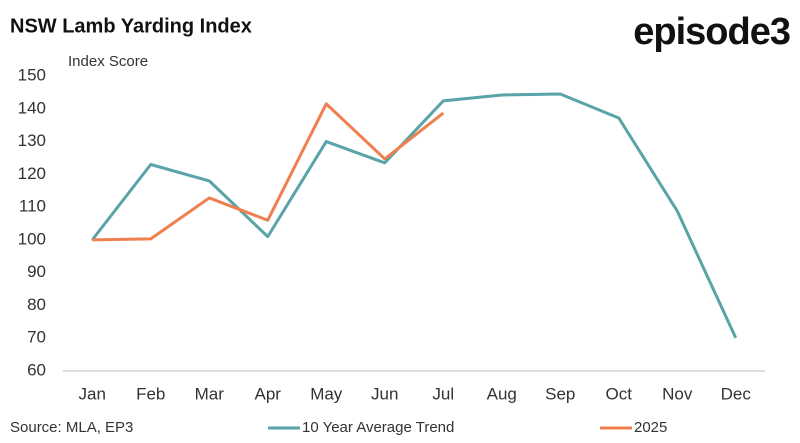 The image size is (800, 443). I want to click on legend-label: 2025, so click(650, 427).